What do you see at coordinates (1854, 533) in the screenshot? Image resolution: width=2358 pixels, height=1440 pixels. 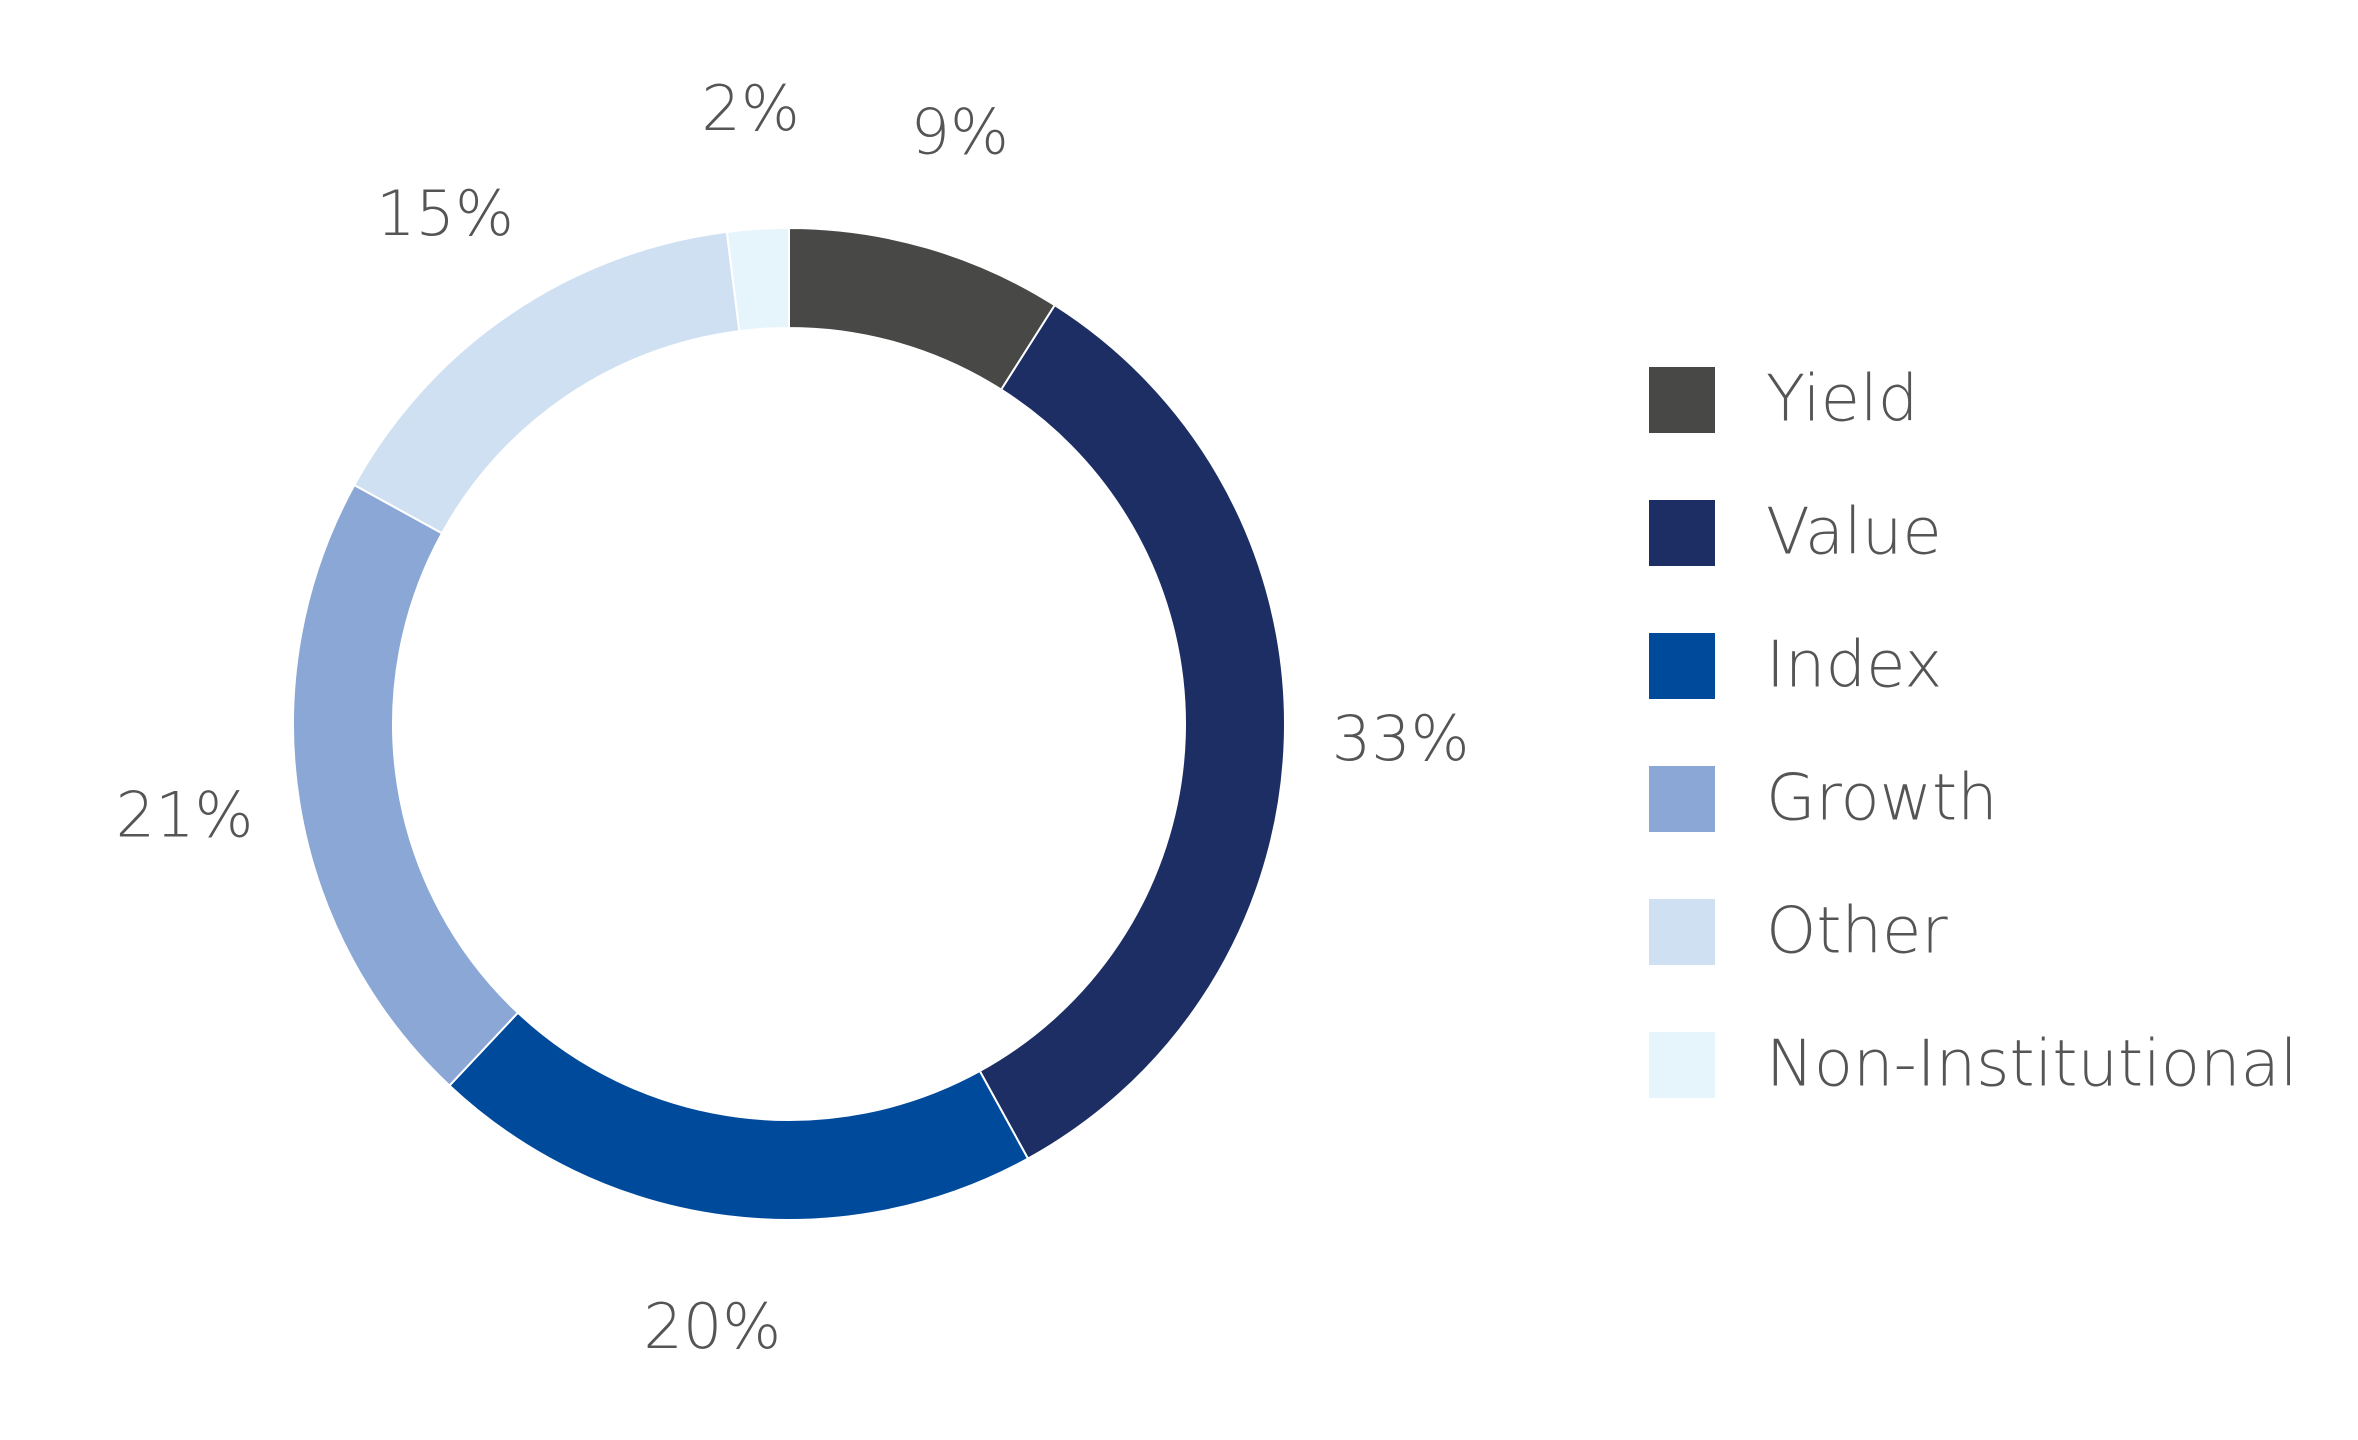 I see `legend-label: Value` at bounding box center [1854, 533].